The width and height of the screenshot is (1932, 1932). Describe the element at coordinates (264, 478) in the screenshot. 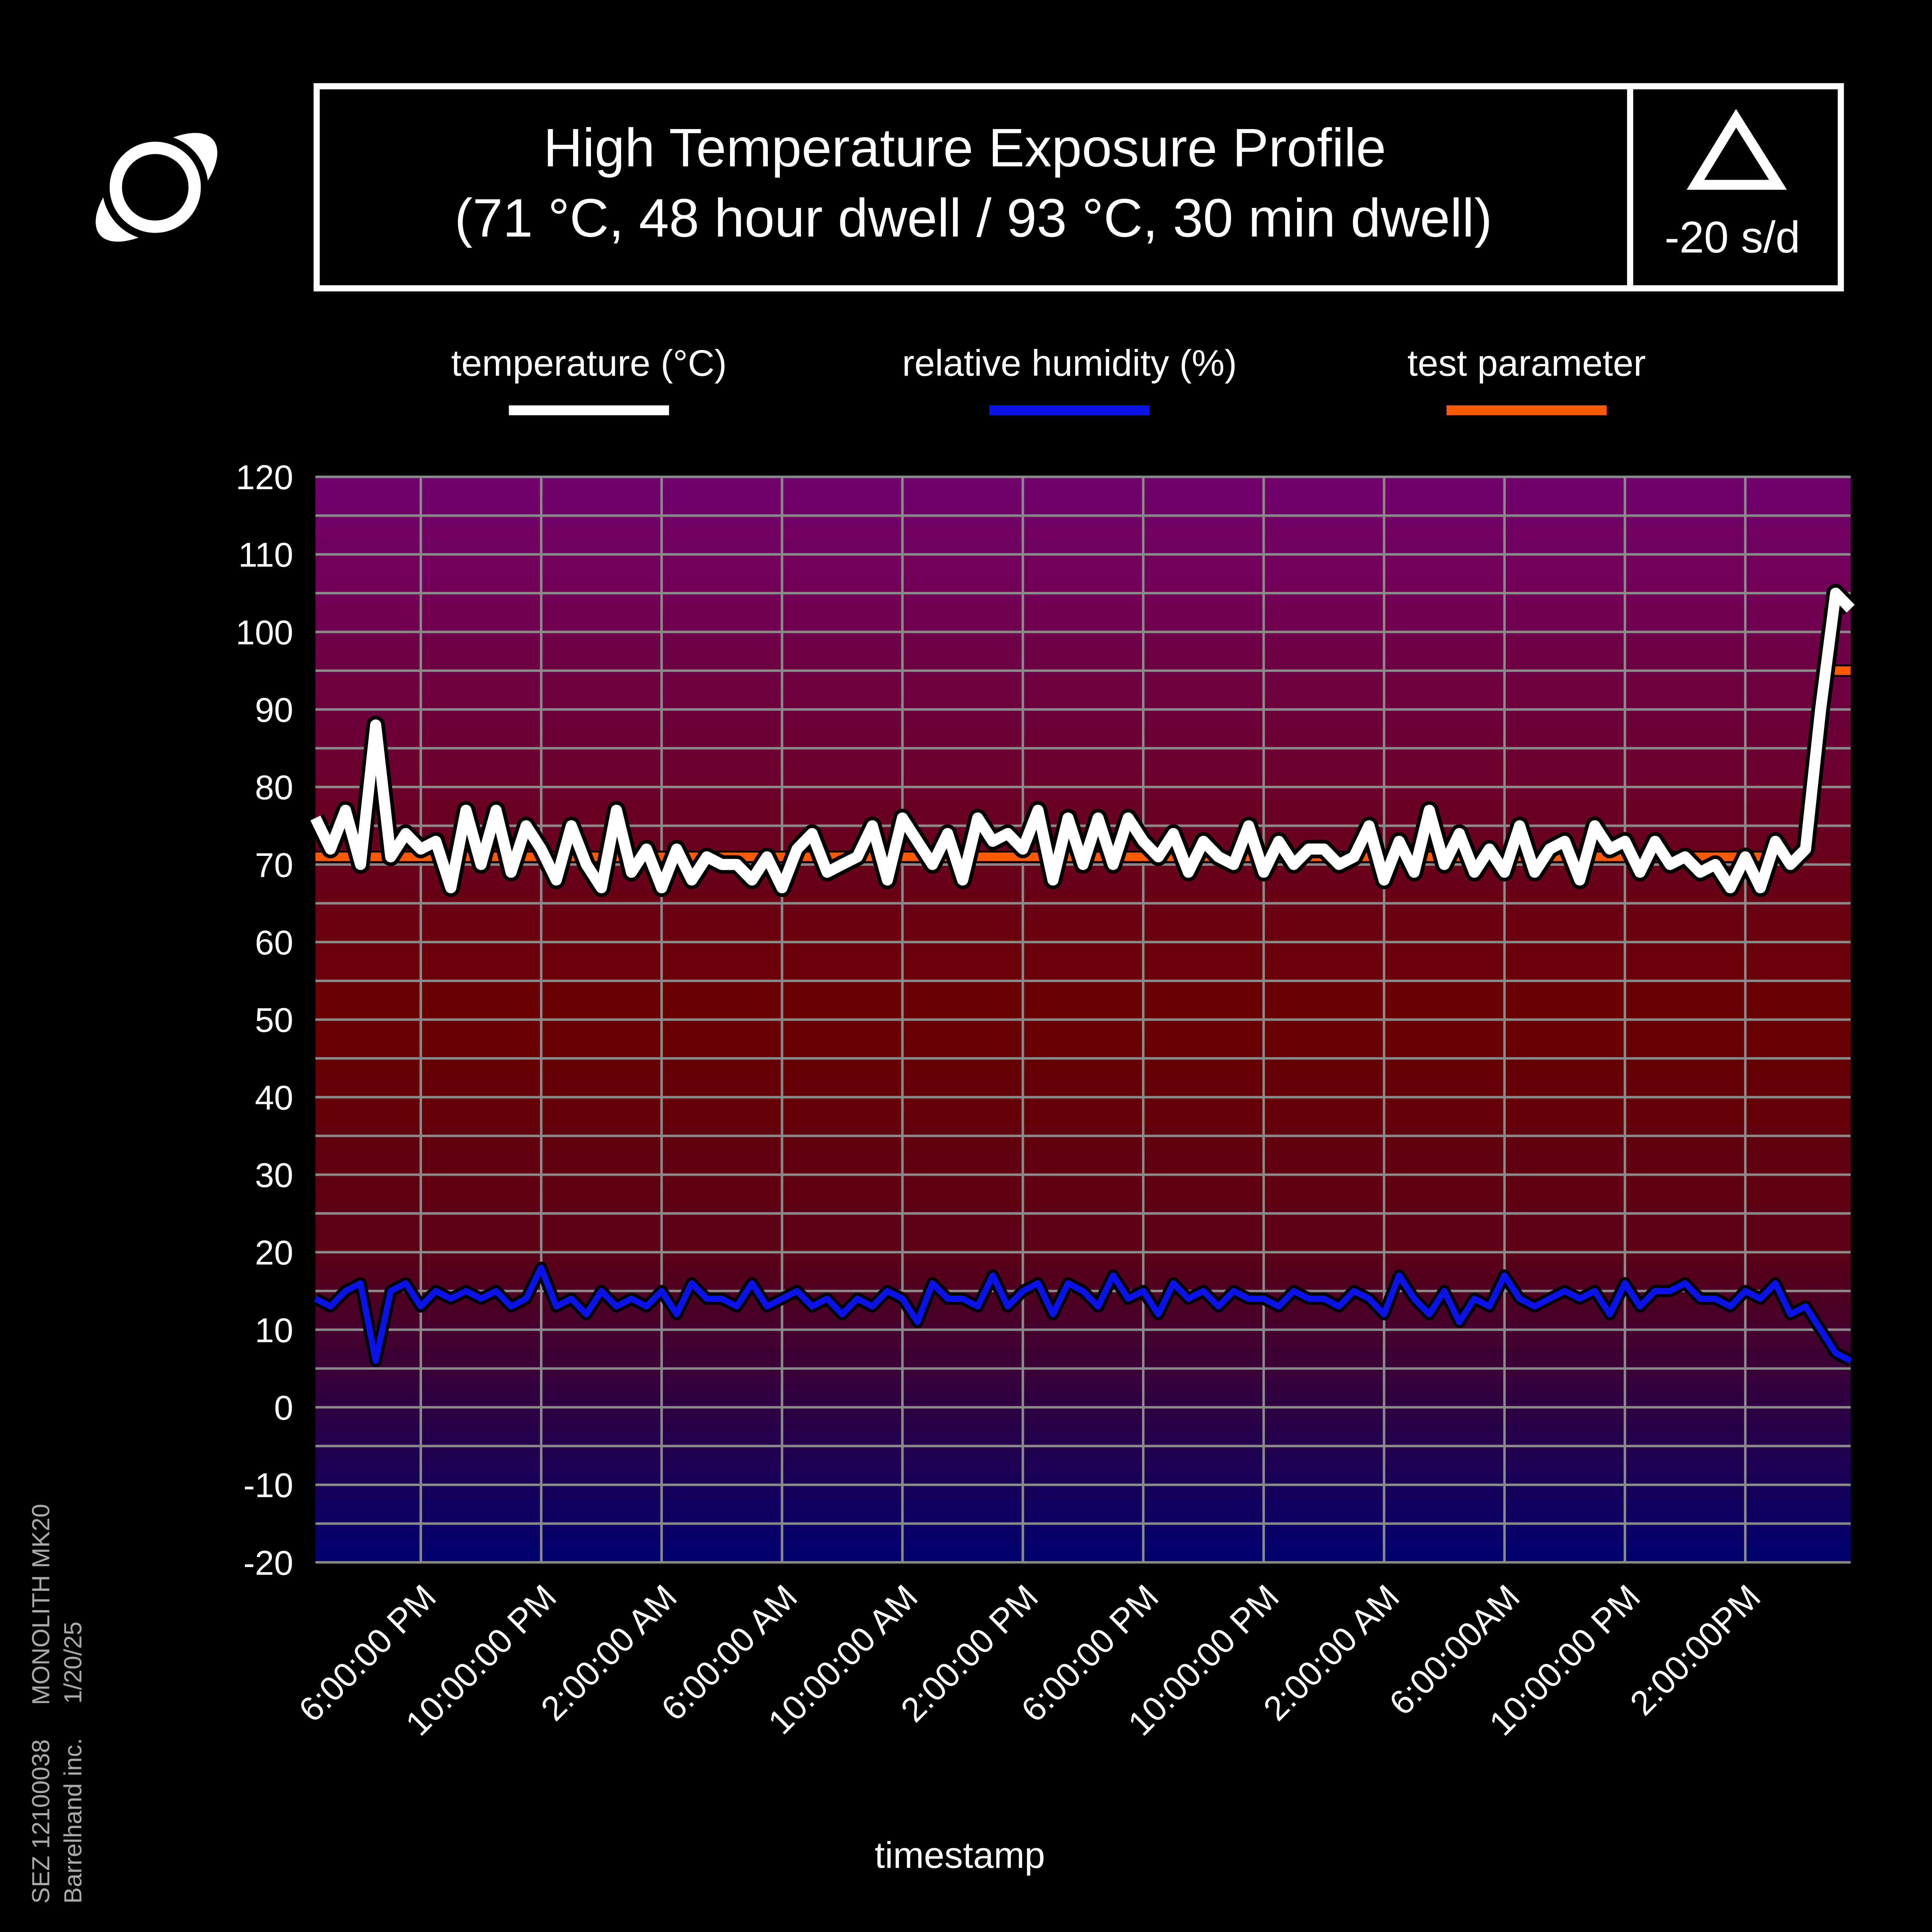

I see `y-tick-label: 120` at that location.